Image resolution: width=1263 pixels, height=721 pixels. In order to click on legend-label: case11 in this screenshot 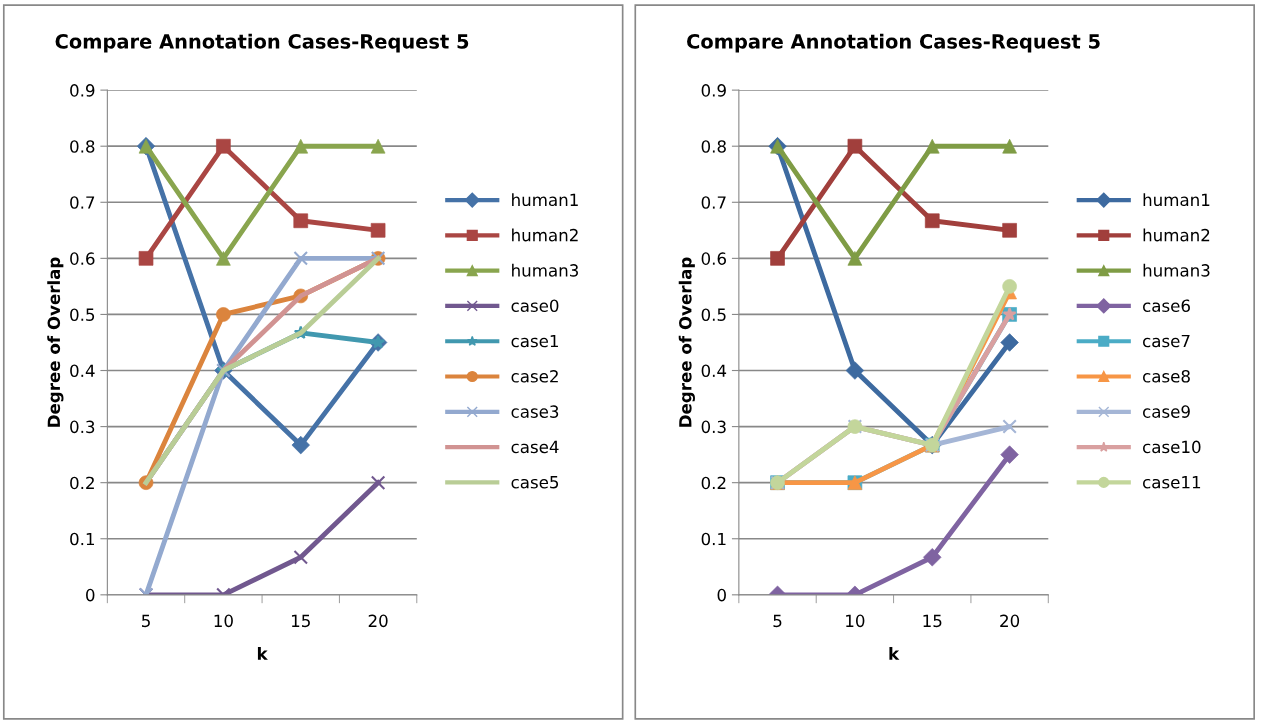, I will do `click(1172, 482)`.